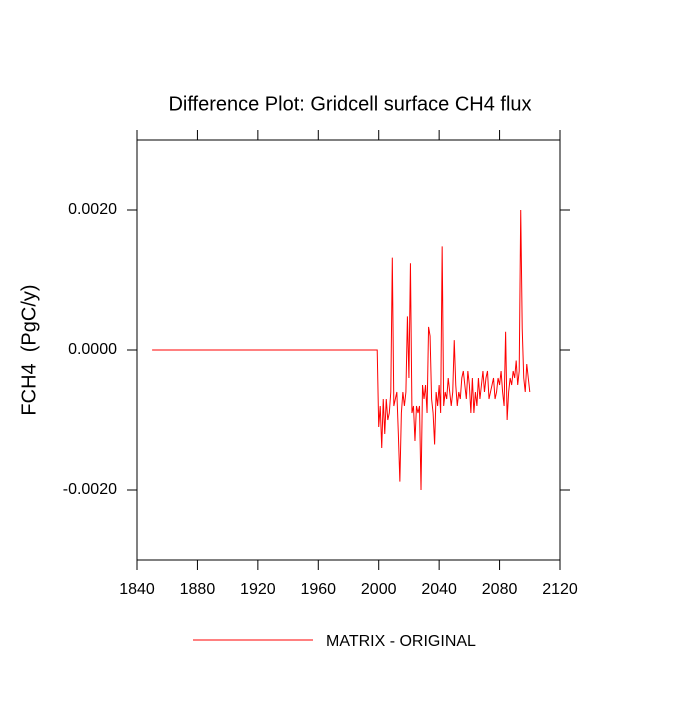 The height and width of the screenshot is (705, 700). What do you see at coordinates (318, 589) in the screenshot?
I see `x-tick-label: 1960` at bounding box center [318, 589].